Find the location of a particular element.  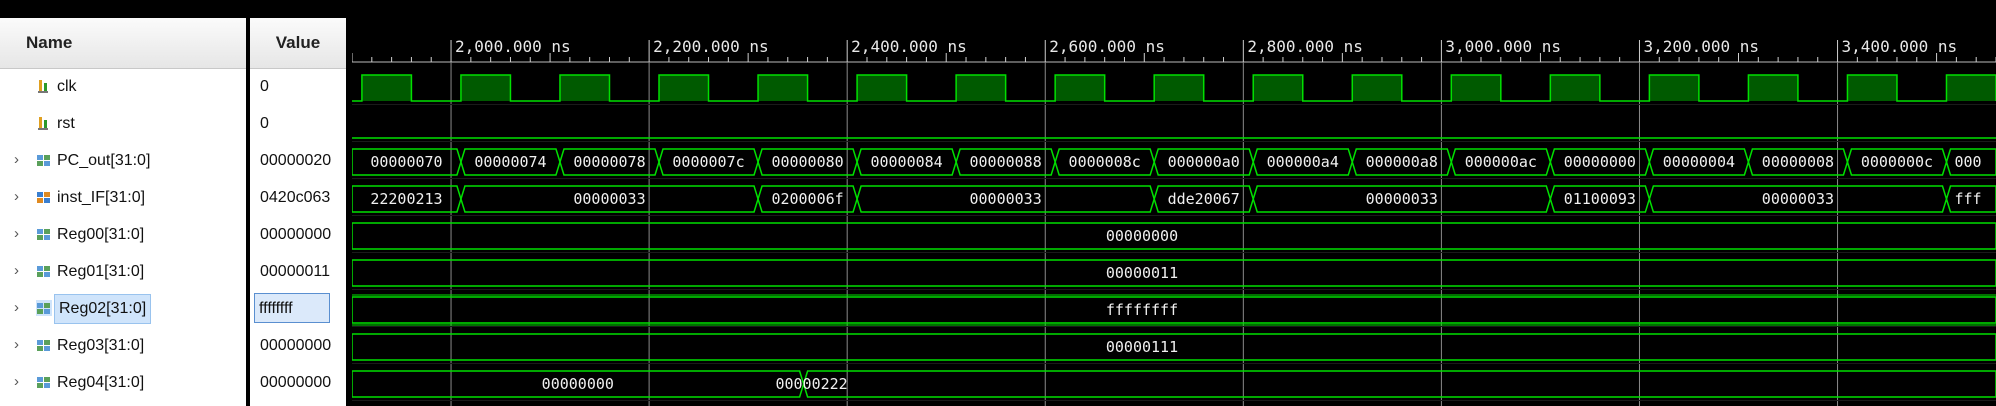

bus-value-label: 0000000c is located at coordinates (1897, 162).